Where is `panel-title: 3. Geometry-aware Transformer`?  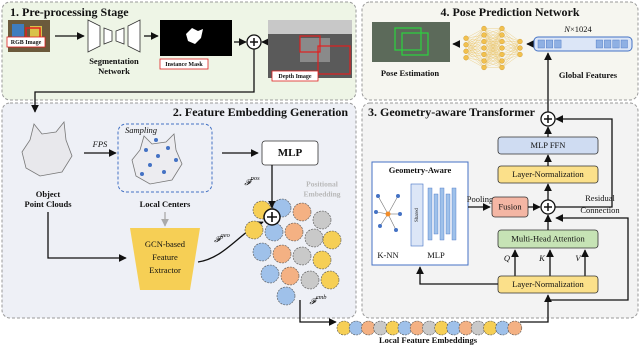 panel-title: 3. Geometry-aware Transformer is located at coordinates (452, 112).